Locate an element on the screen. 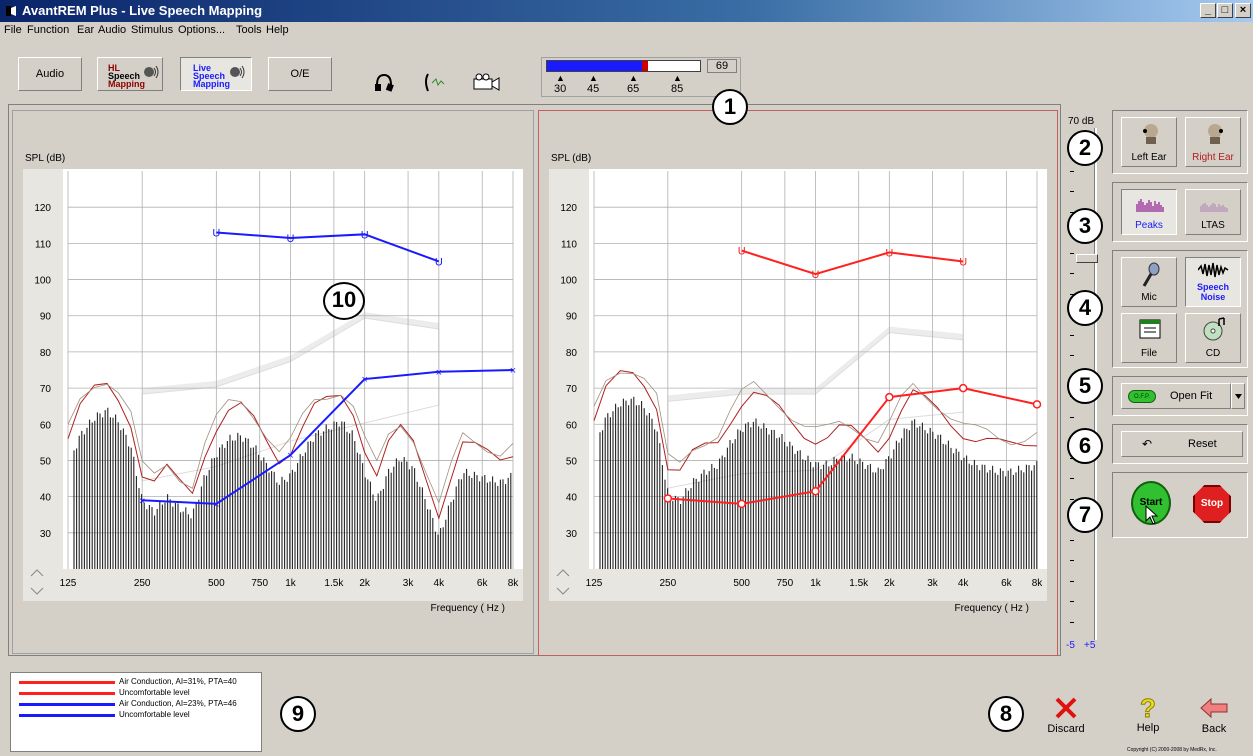  menu-ear: Ear is located at coordinates (86, 30).